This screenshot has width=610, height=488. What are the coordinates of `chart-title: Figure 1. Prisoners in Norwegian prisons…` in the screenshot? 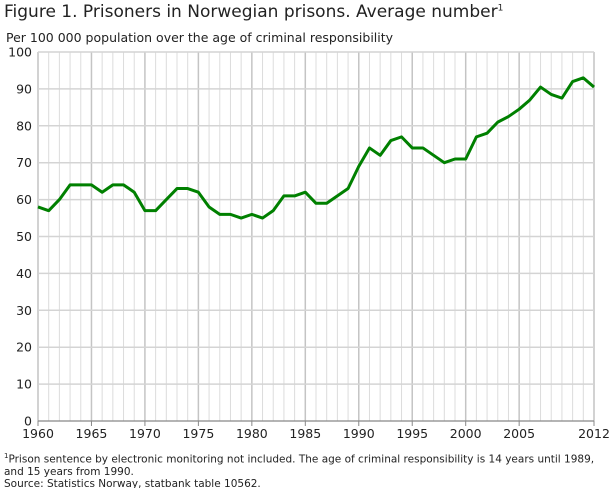 It's located at (253, 12).